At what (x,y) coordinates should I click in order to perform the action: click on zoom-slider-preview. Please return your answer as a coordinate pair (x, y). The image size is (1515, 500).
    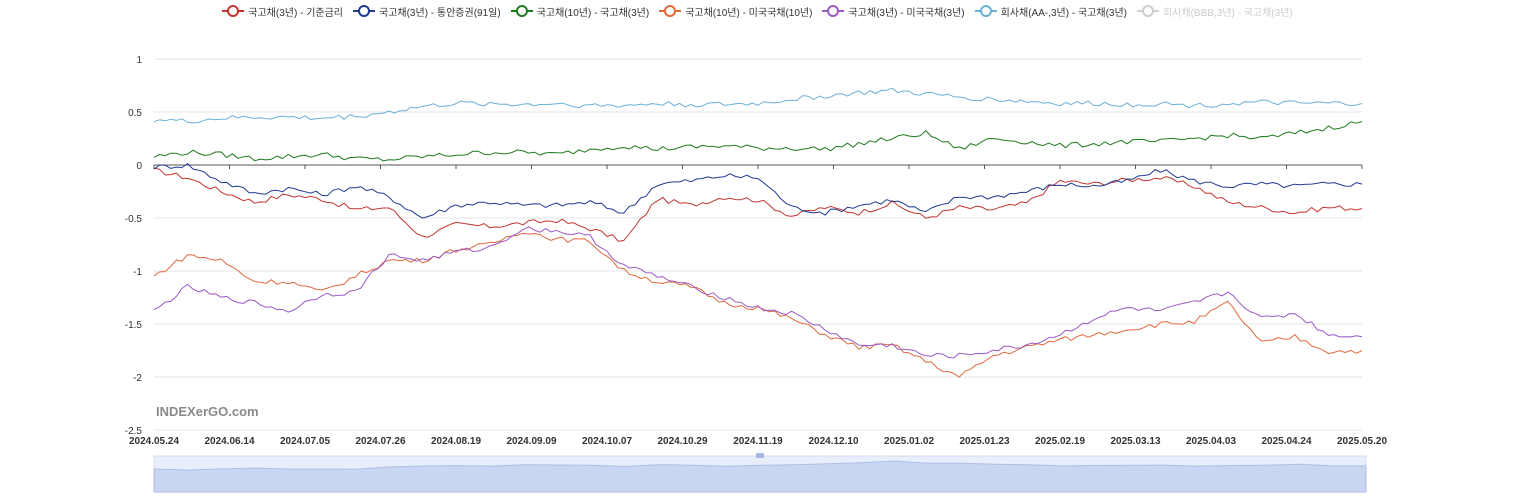
    Looking at the image, I should click on (760, 476).